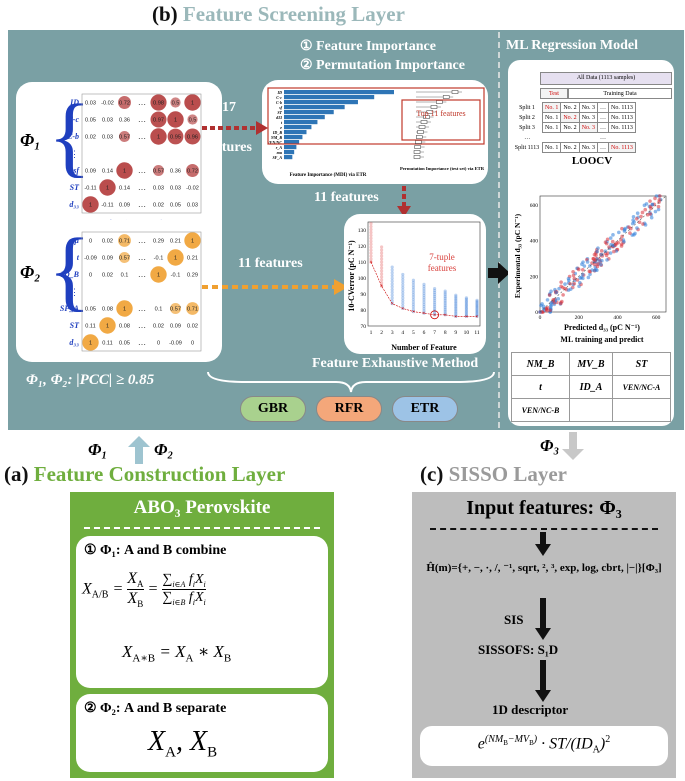 The width and height of the screenshot is (685, 781). What do you see at coordinates (107, 104) in the screenshot?
I see `matrix1-value: -0.02` at bounding box center [107, 104].